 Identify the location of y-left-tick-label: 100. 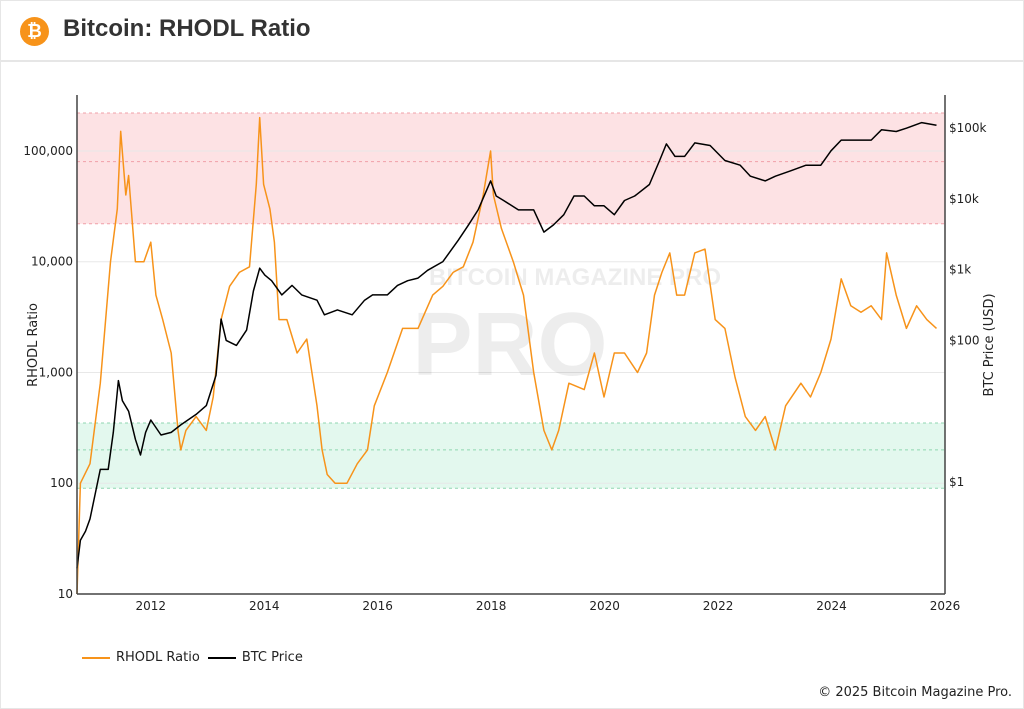
(61, 483).